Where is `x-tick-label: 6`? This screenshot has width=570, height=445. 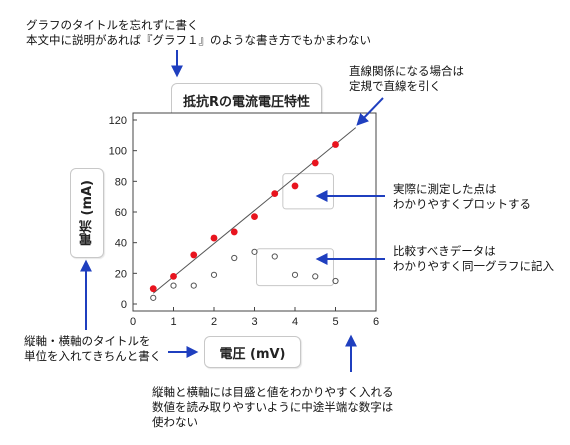
x-tick-label: 6 is located at coordinates (376, 322).